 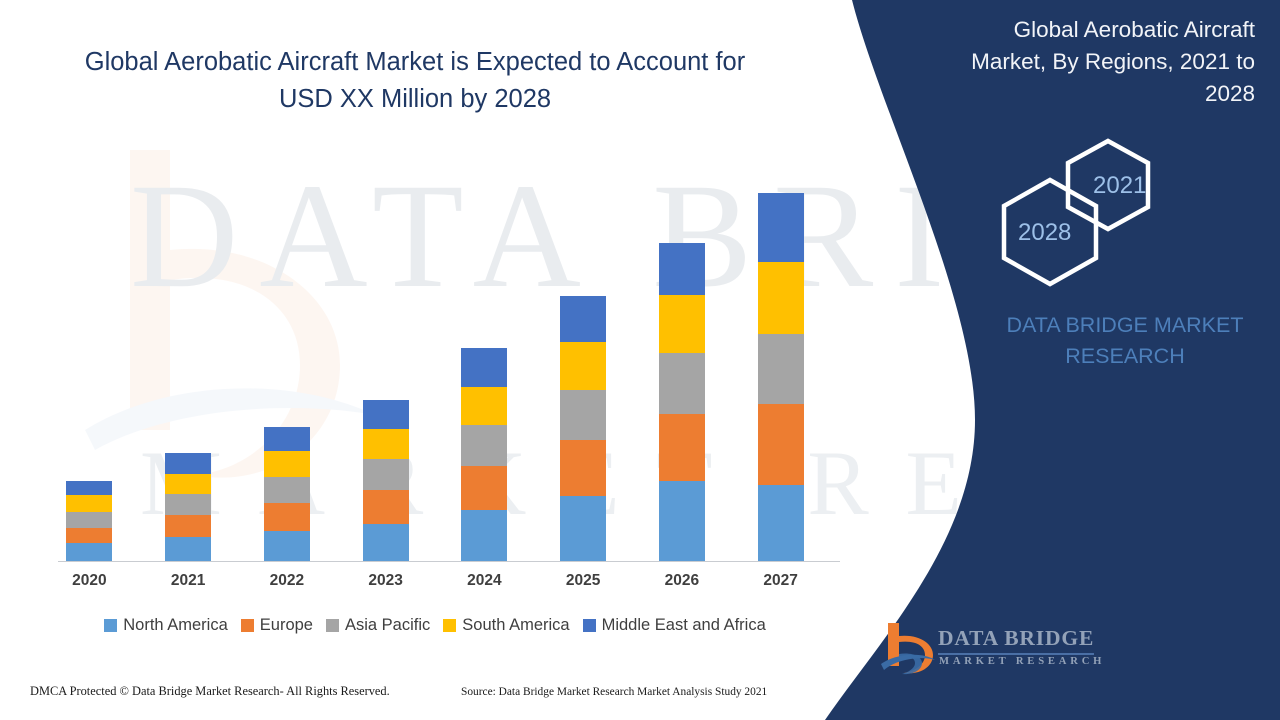 I want to click on legend-label: Middle East and Africa, so click(x=683, y=625).